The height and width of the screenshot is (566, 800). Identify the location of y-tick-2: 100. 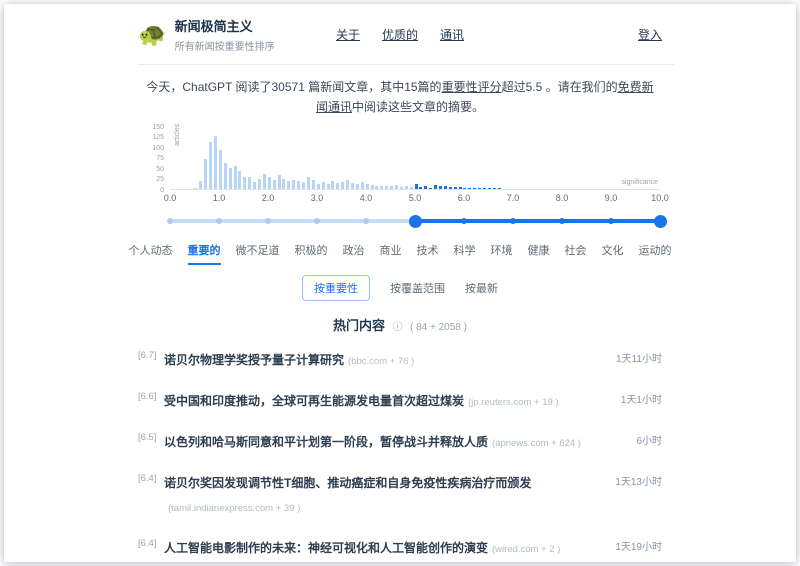
(158, 148).